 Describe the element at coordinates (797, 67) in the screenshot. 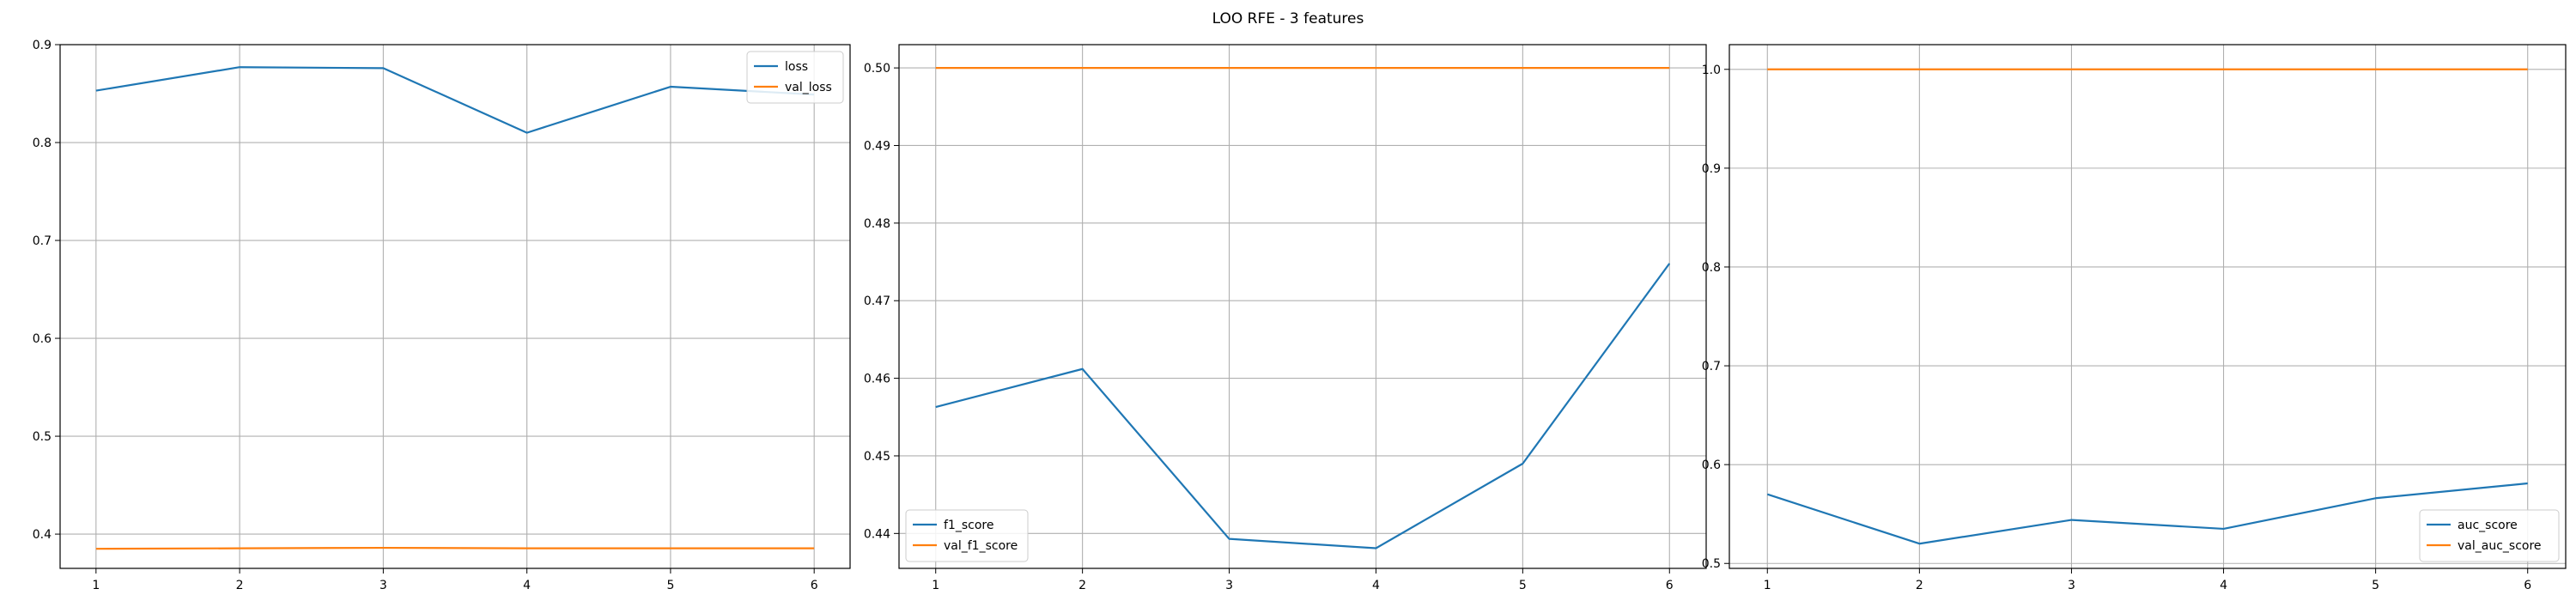

I see `legend-label: loss` at that location.